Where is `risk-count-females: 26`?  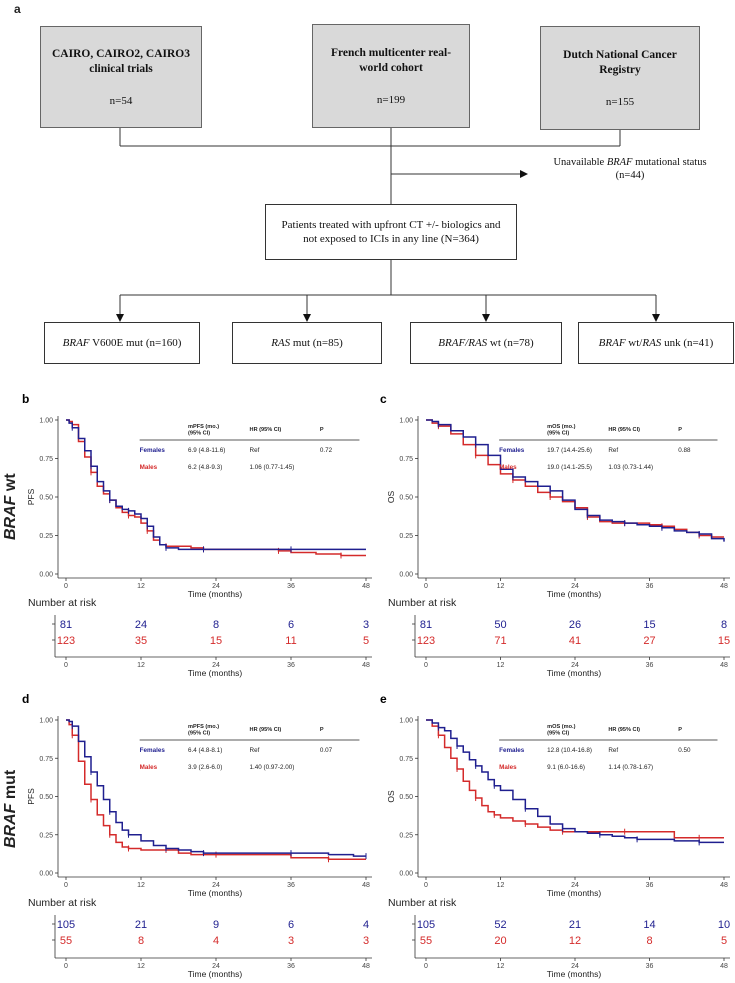 risk-count-females: 26 is located at coordinates (575, 625).